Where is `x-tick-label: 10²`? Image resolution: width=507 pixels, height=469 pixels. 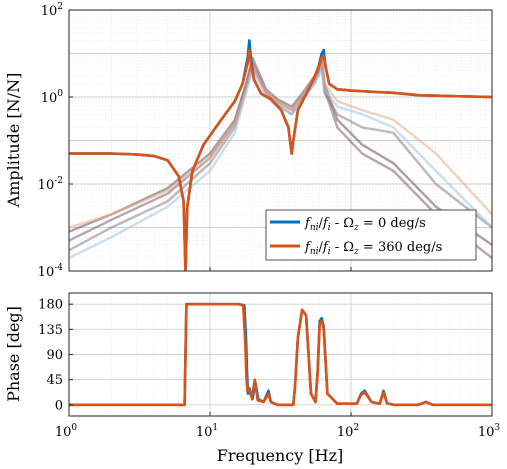
x-tick-label: 10² is located at coordinates (348, 431).